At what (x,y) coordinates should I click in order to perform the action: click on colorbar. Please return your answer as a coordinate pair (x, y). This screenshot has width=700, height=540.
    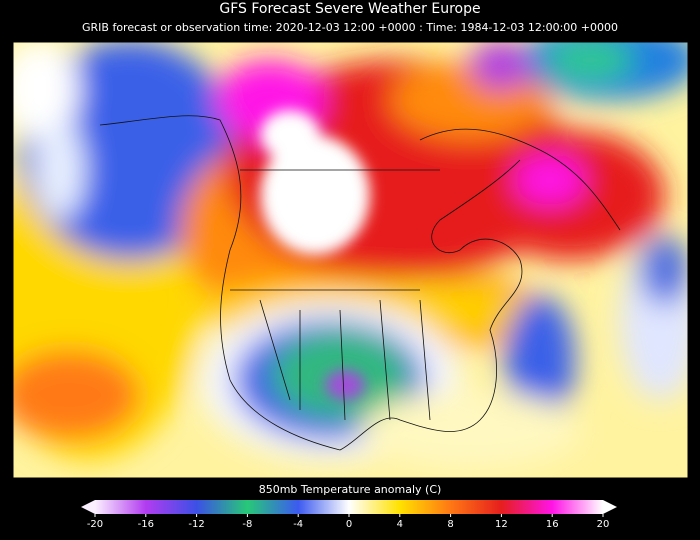
    Looking at the image, I should click on (349, 507).